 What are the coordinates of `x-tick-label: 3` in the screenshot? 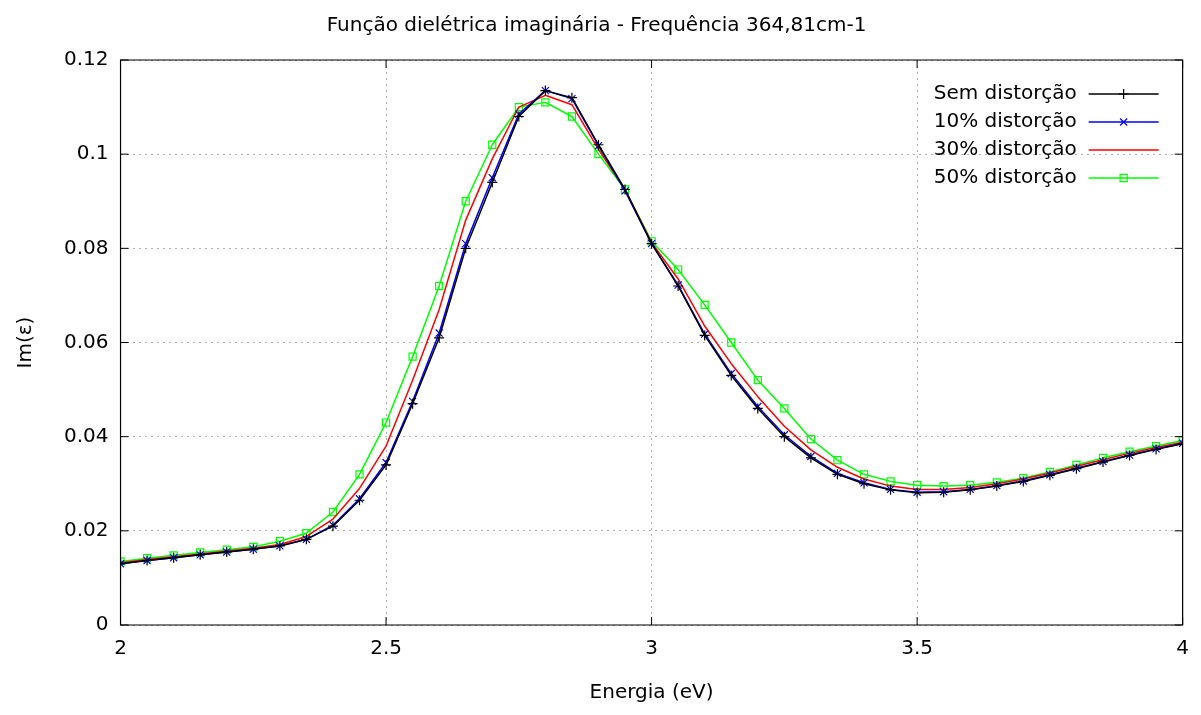 It's located at (651, 647).